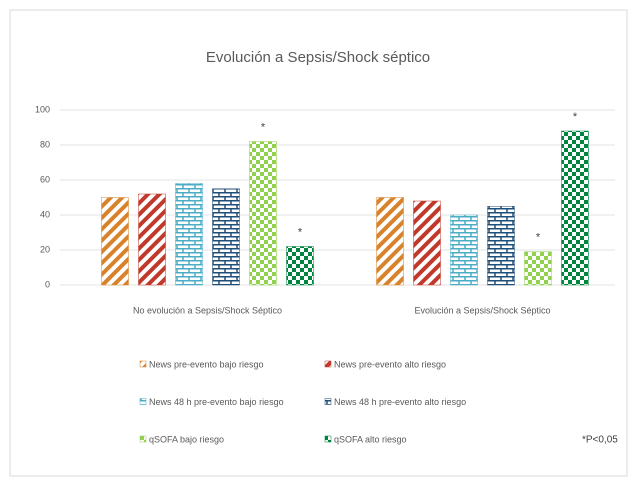  What do you see at coordinates (45, 179) in the screenshot?
I see `y-tick-label: 60` at bounding box center [45, 179].